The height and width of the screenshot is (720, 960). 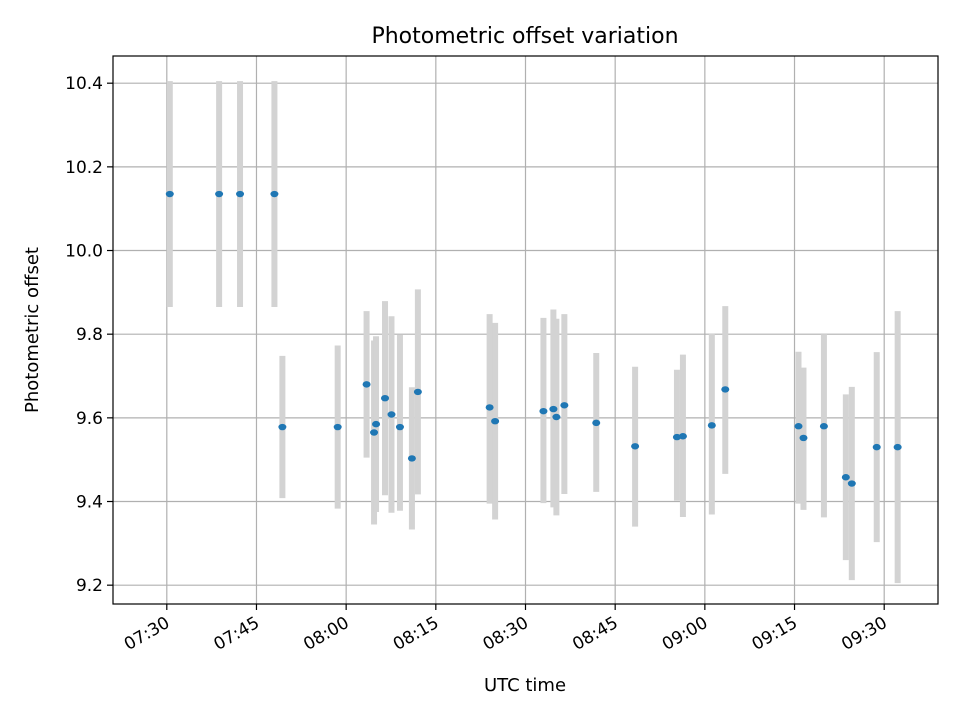 What do you see at coordinates (525, 685) in the screenshot?
I see `x-axis-label: UTC time` at bounding box center [525, 685].